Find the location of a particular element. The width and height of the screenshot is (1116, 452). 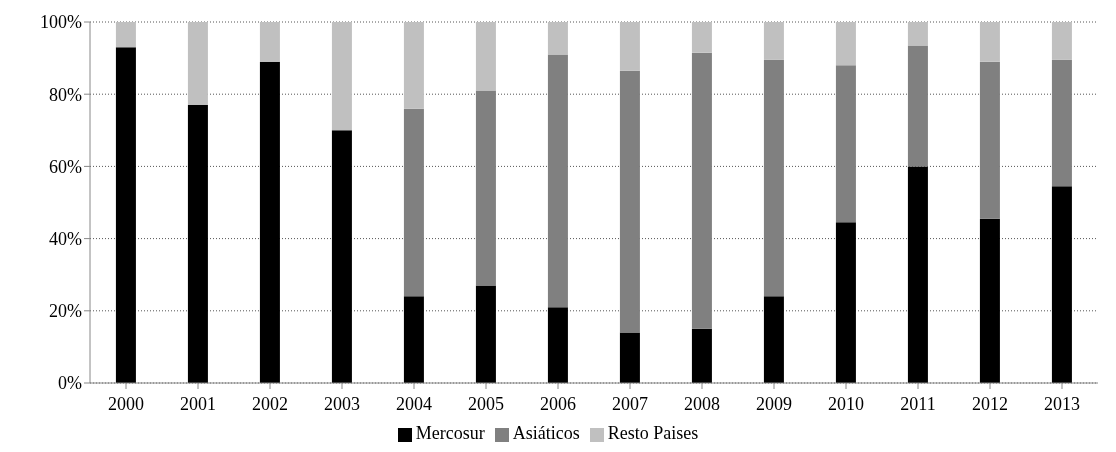

y-tick-label: 40% is located at coordinates (65, 238).